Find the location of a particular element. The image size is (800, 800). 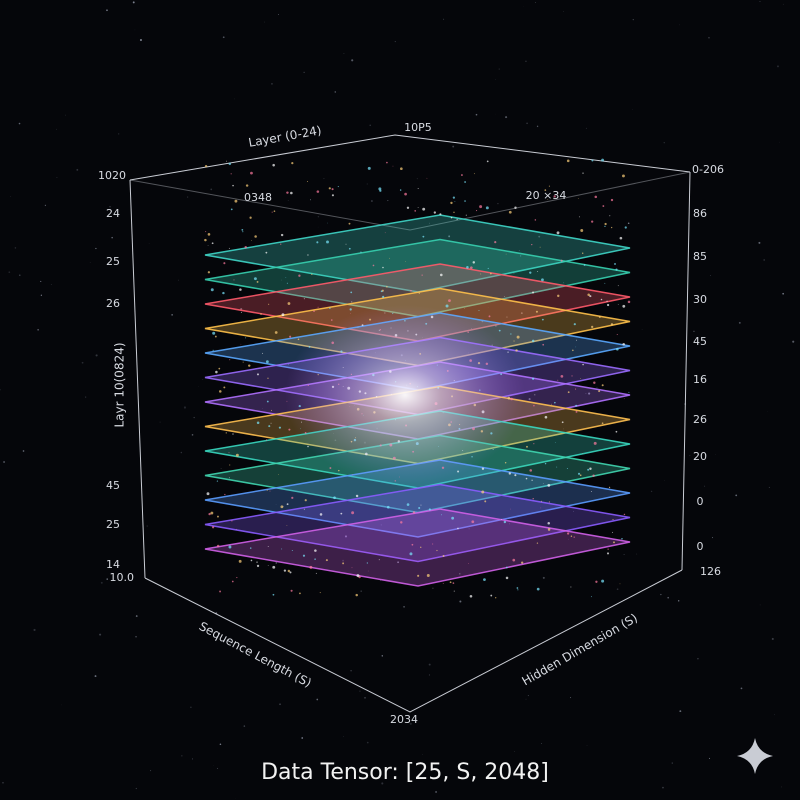

tick-label: 30 is located at coordinates (700, 299).